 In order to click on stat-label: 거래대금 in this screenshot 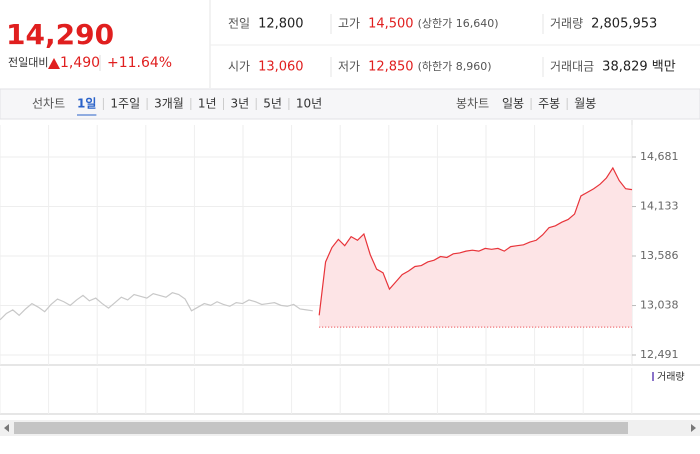, I will do `click(572, 67)`.